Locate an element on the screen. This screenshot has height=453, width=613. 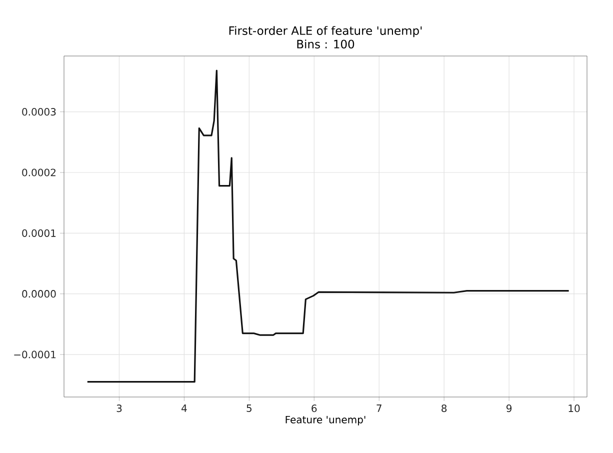
x-tick-label: 7 is located at coordinates (379, 408).